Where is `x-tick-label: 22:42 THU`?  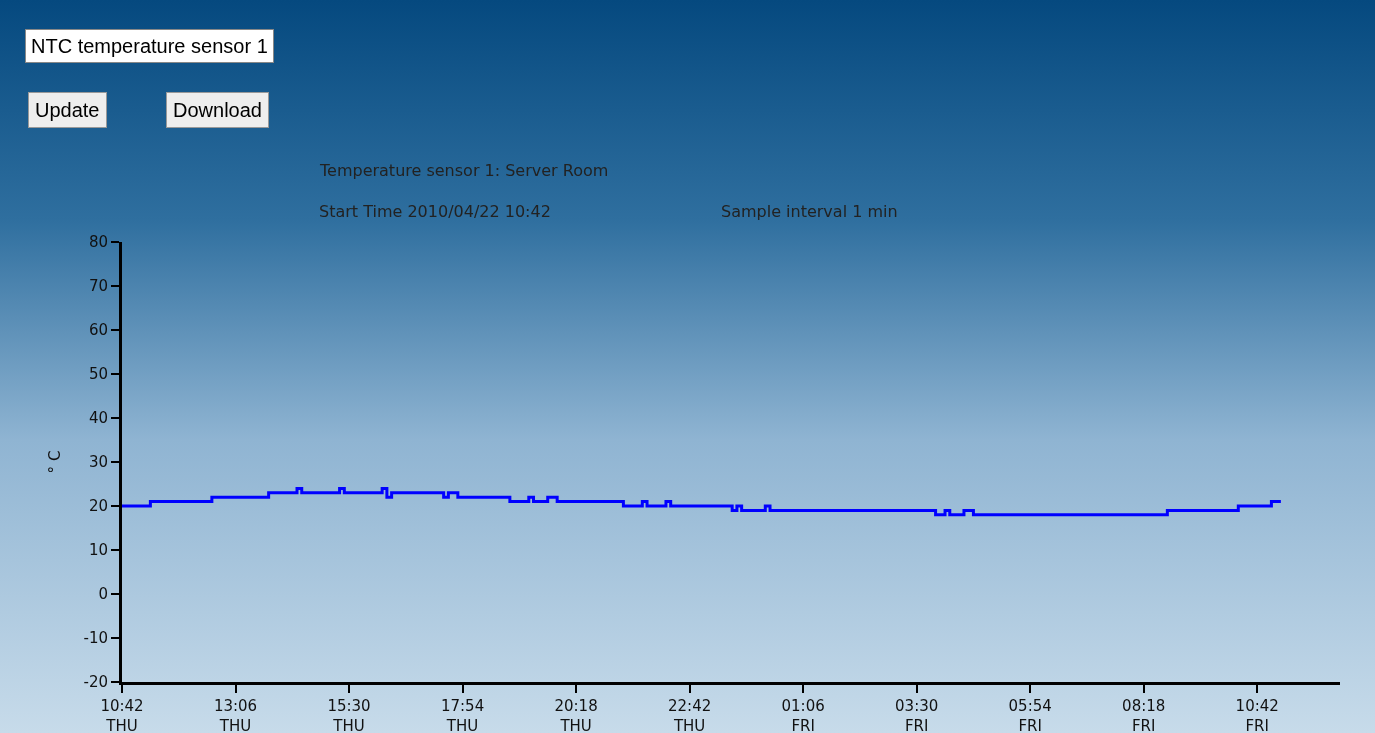
x-tick-label: 22:42 THU is located at coordinates (689, 715).